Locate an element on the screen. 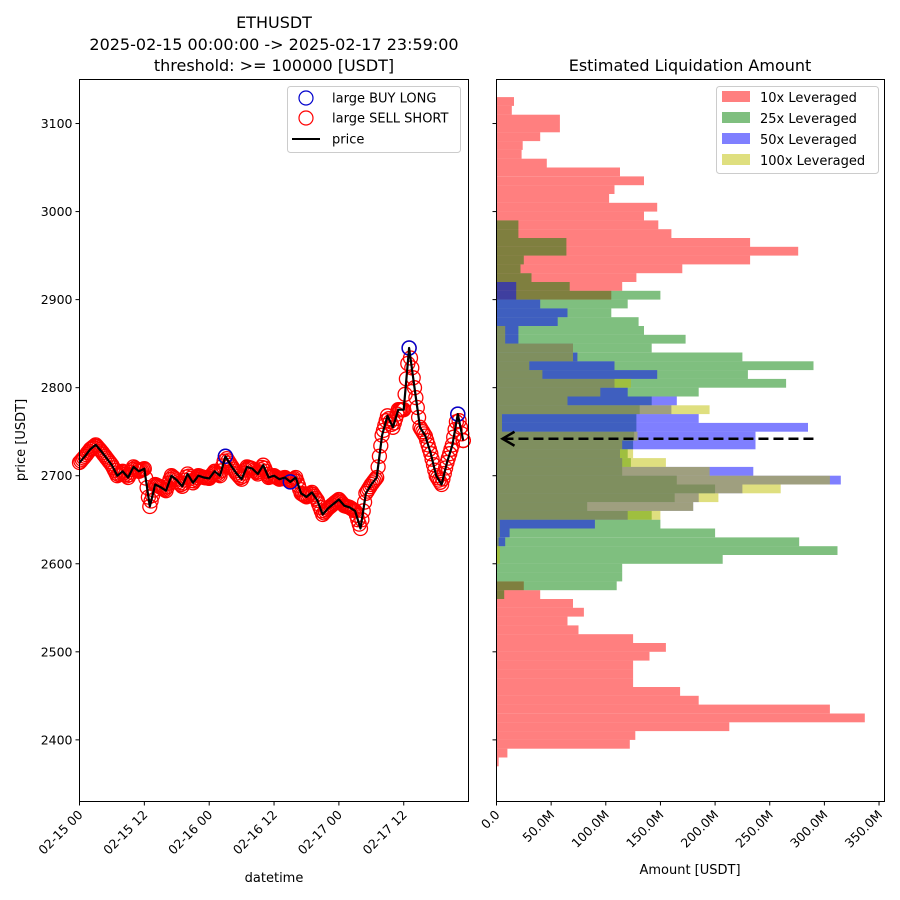 The image size is (900, 900). price-x-tick-label: 02-16 00 is located at coordinates (190, 832).